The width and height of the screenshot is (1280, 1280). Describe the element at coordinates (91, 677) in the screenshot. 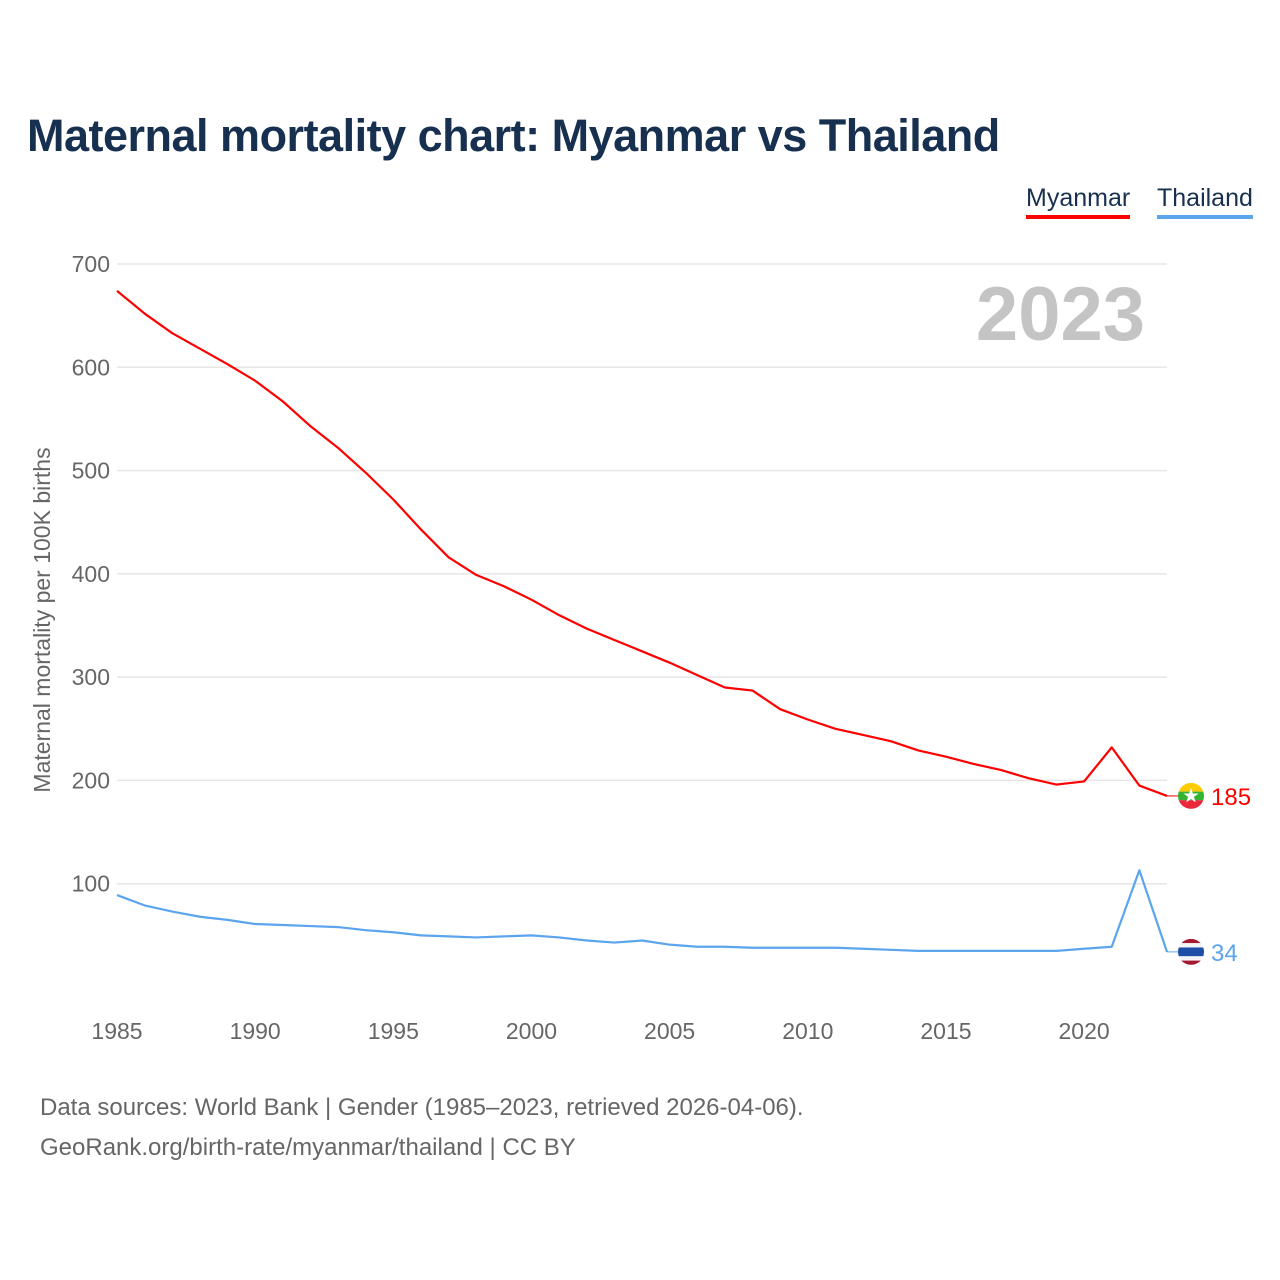

I see `y-tick-label: 300` at that location.